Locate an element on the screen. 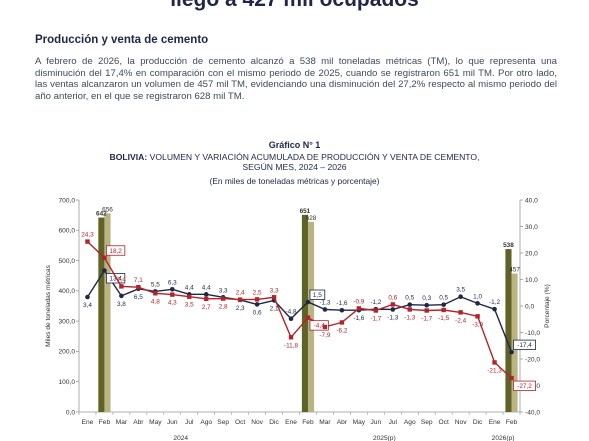  y2-tick-label: 0,0 is located at coordinates (529, 306).